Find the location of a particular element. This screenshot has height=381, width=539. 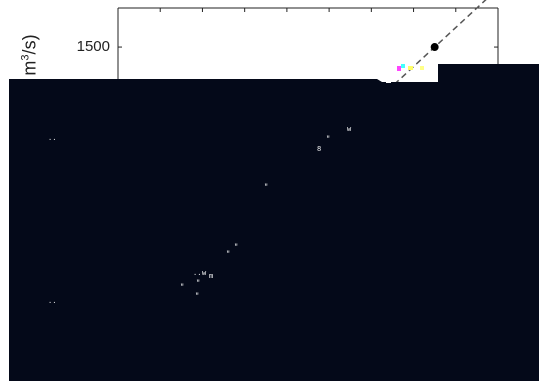

y-tick-label-1500: 1500 is located at coordinates (93, 46).